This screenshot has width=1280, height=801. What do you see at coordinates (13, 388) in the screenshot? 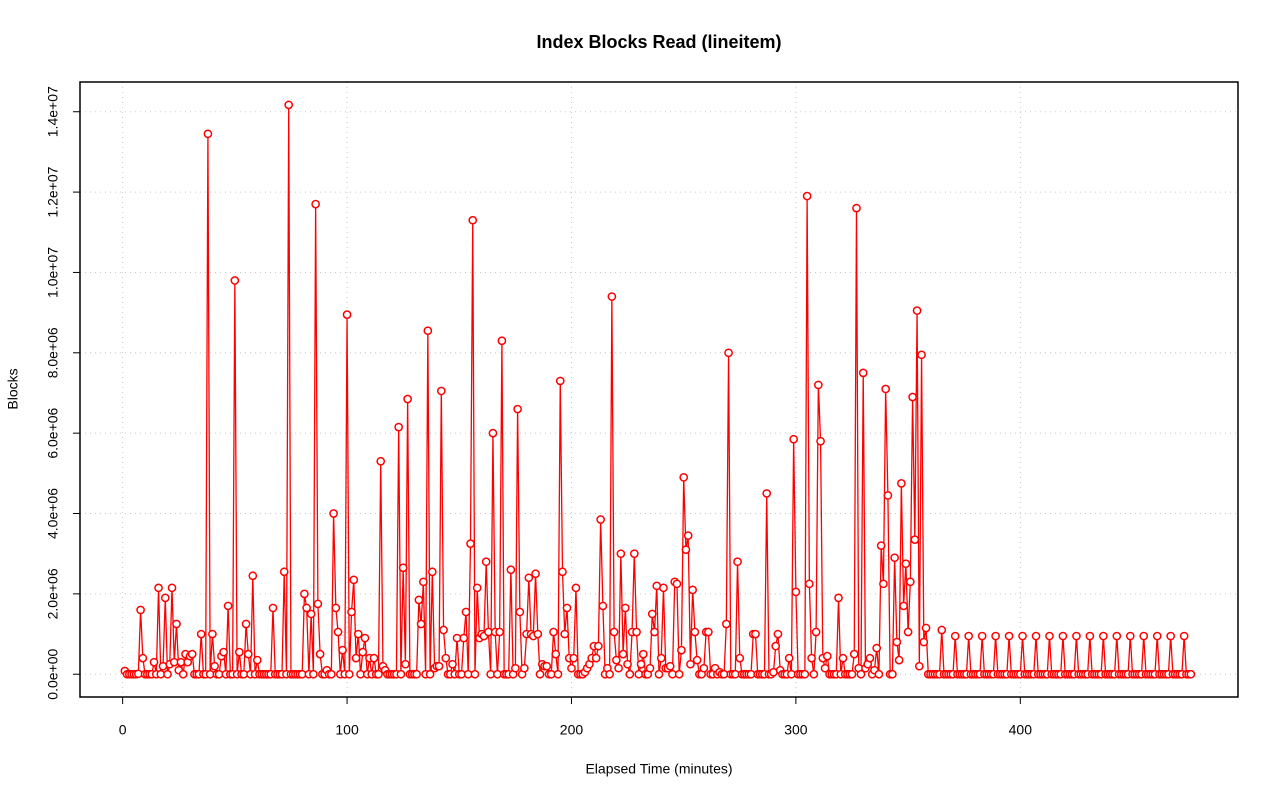
I see `y-axis-label: Blocks` at bounding box center [13, 388].